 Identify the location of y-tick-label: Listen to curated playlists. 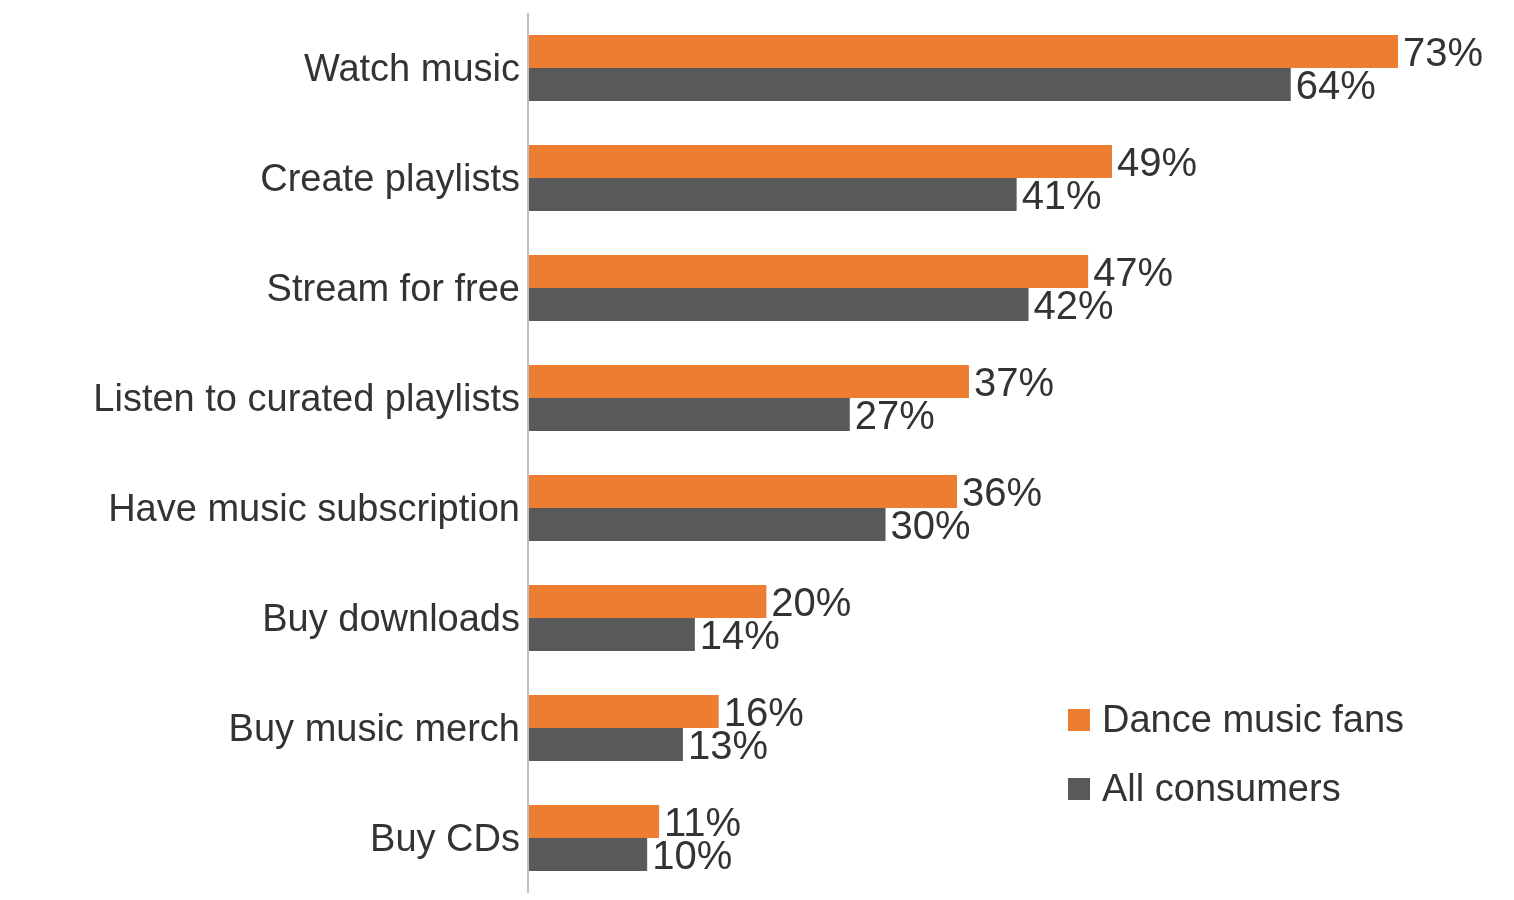
(306, 398).